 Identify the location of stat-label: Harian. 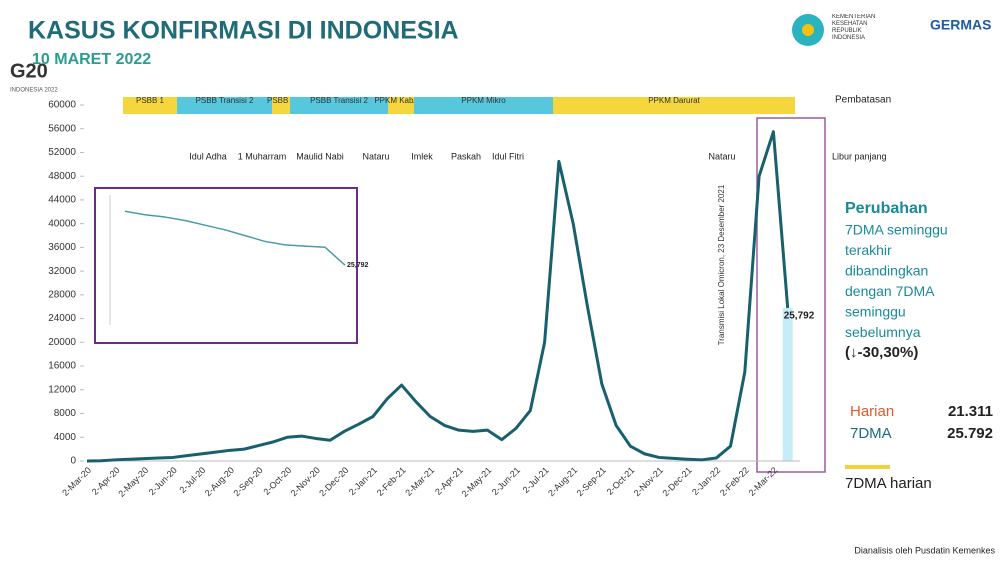
(872, 411).